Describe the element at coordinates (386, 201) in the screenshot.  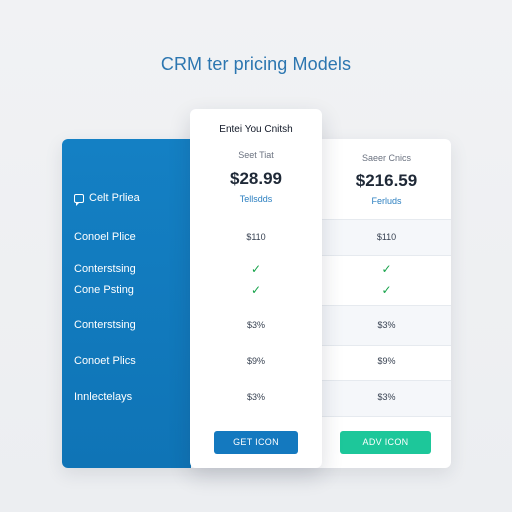
I see `plan-period: Ferluds` at that location.